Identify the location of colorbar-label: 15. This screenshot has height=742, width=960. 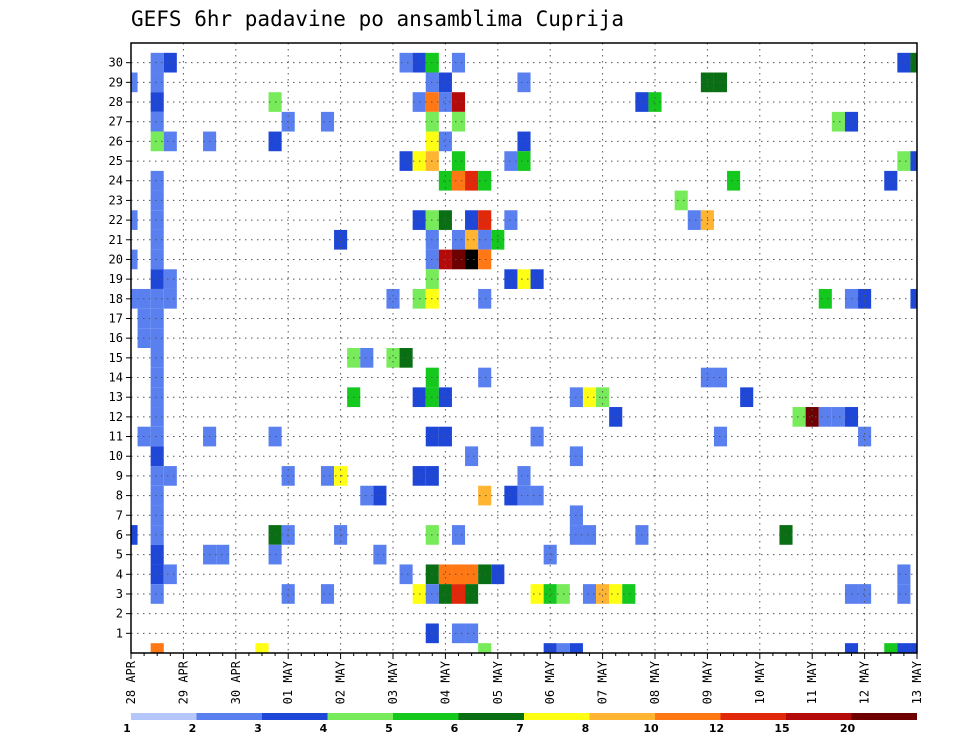
(781, 728).